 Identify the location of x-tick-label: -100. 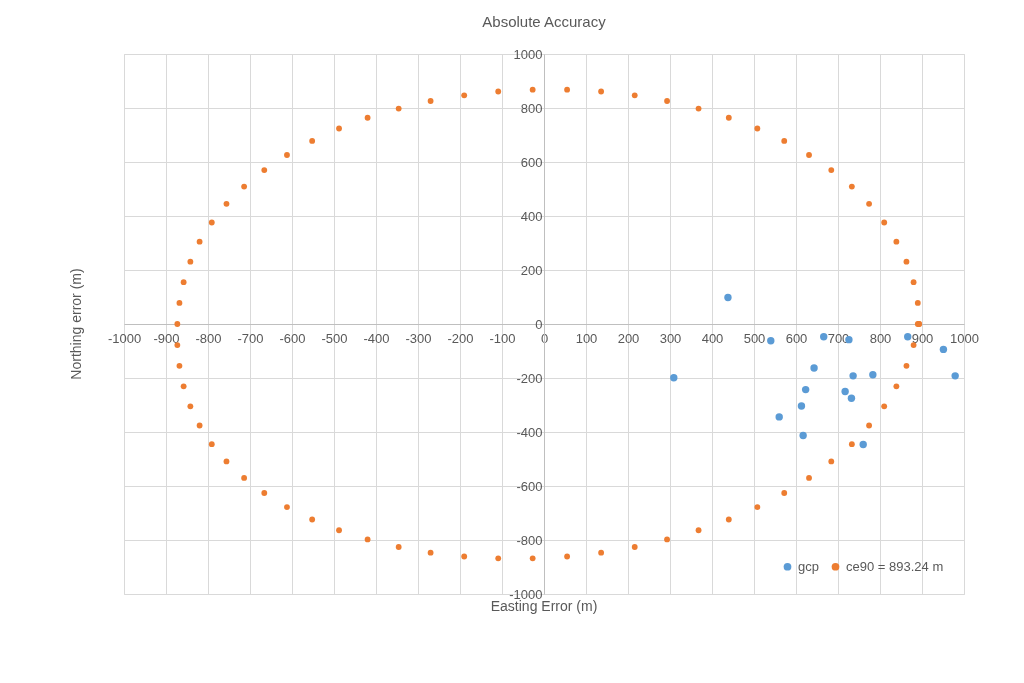
(502, 338).